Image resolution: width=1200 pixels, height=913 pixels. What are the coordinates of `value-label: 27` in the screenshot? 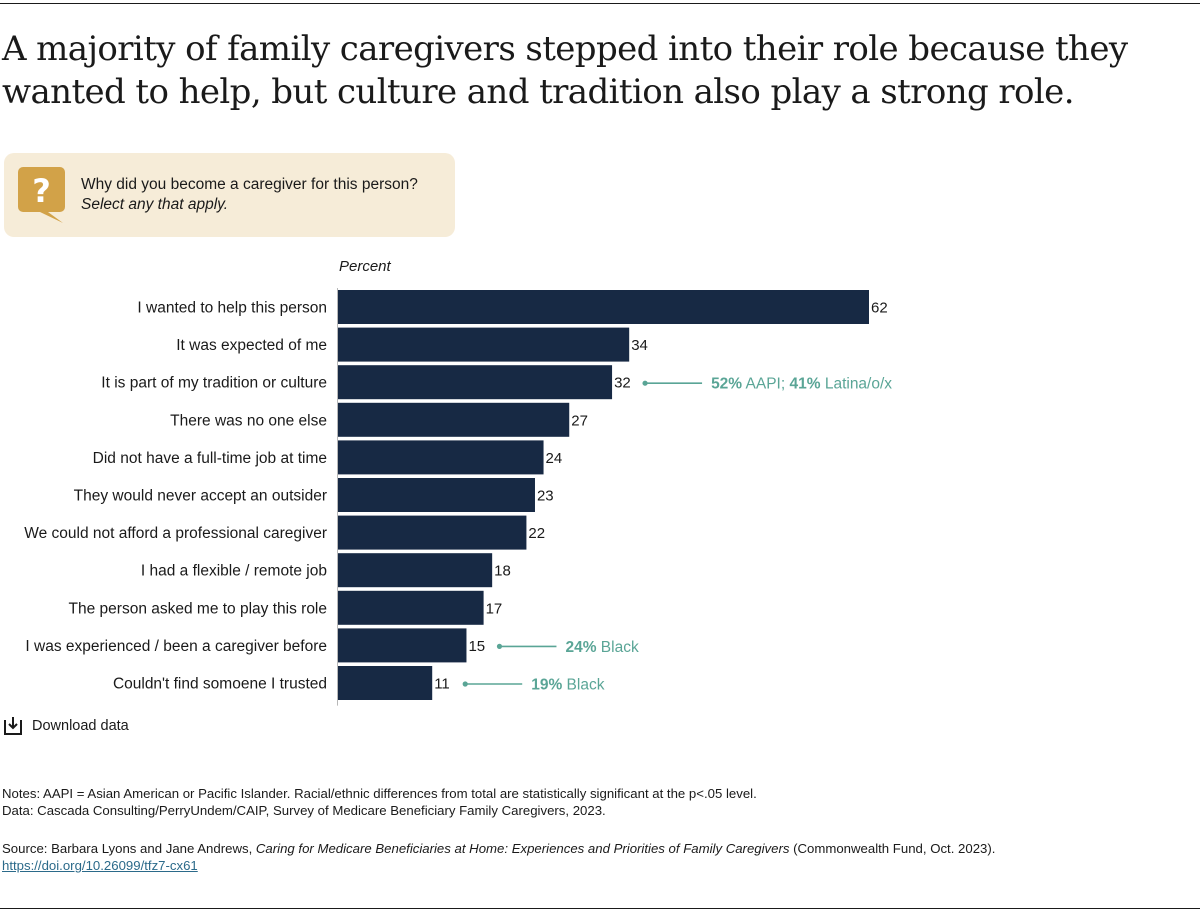 It's located at (579, 420).